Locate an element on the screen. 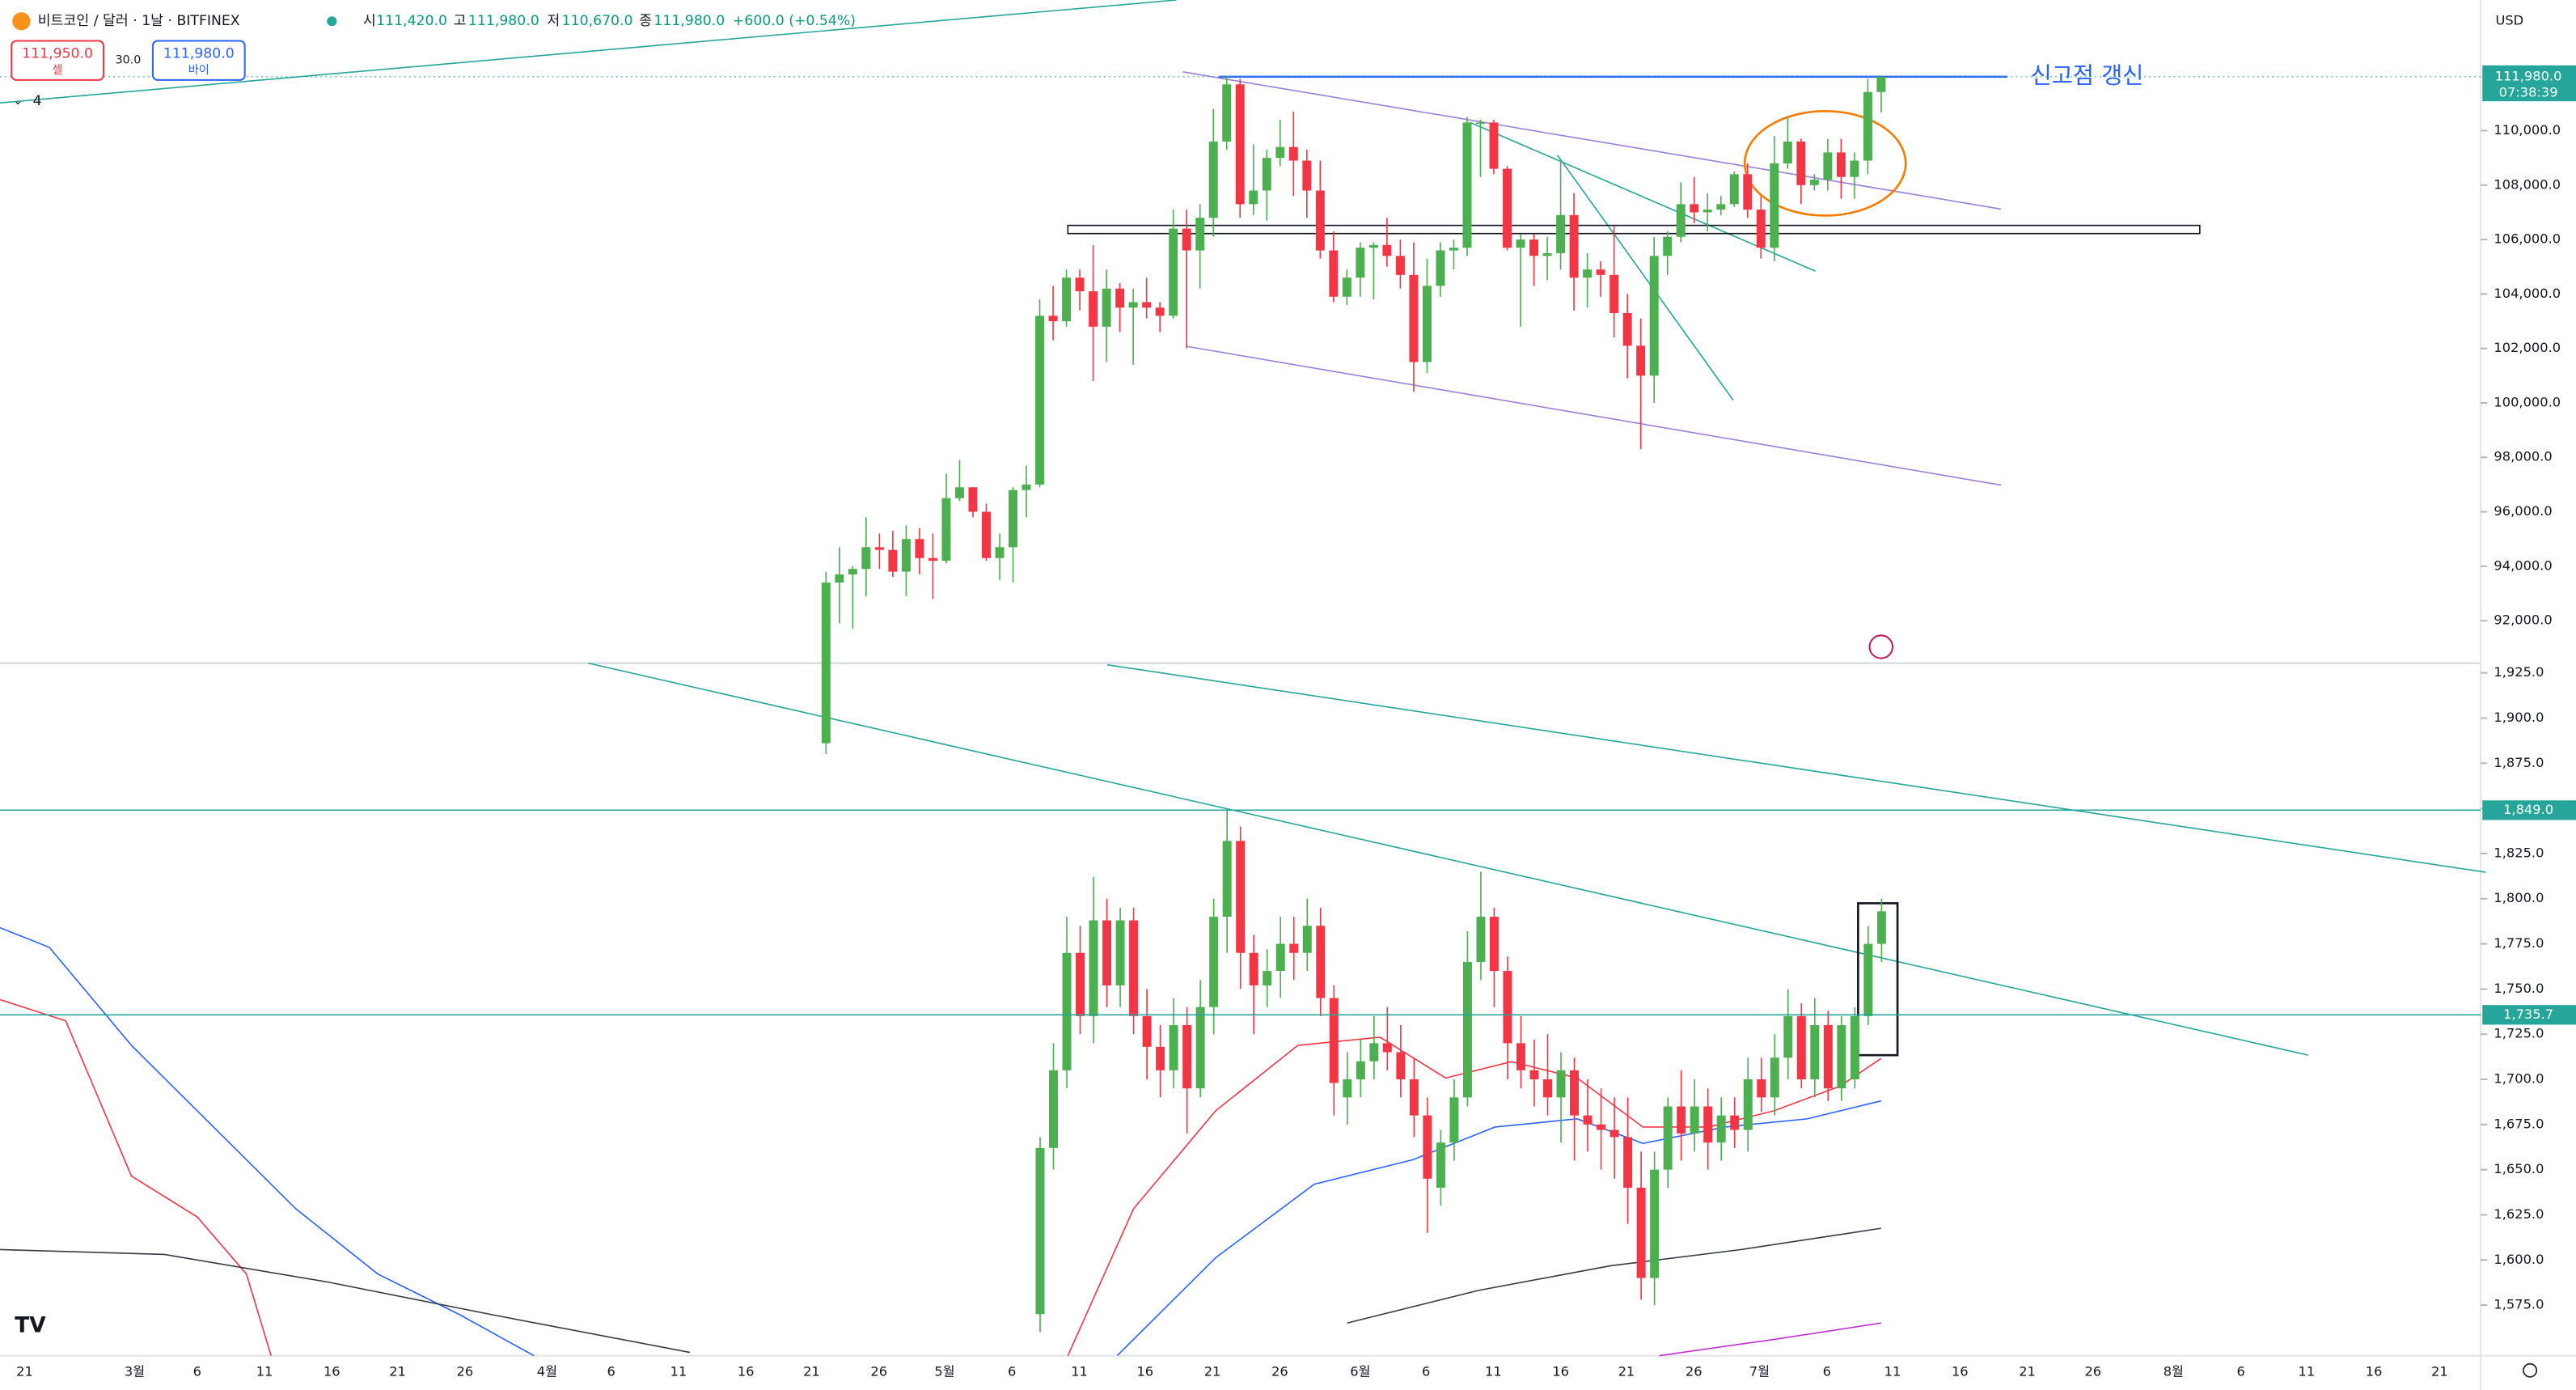 This screenshot has height=1390, width=2576. y-tick-label: 1,750.0 is located at coordinates (2519, 988).